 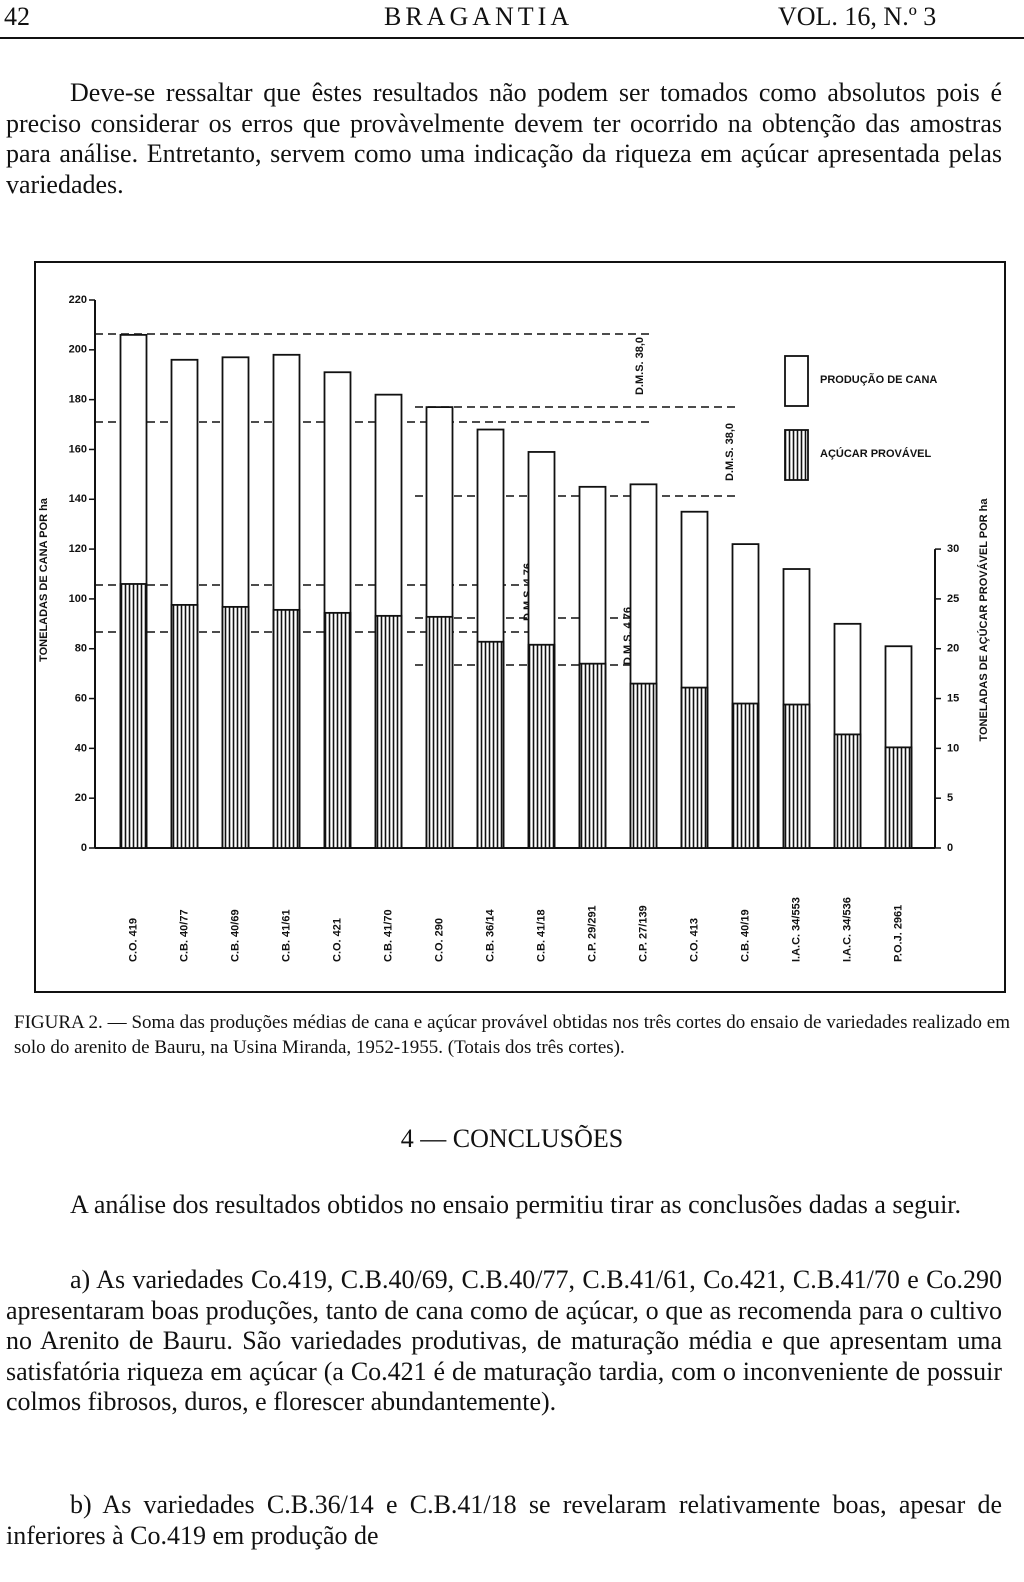 I want to click on x-tick-label: C.B. 40/77, so click(x=184, y=935).